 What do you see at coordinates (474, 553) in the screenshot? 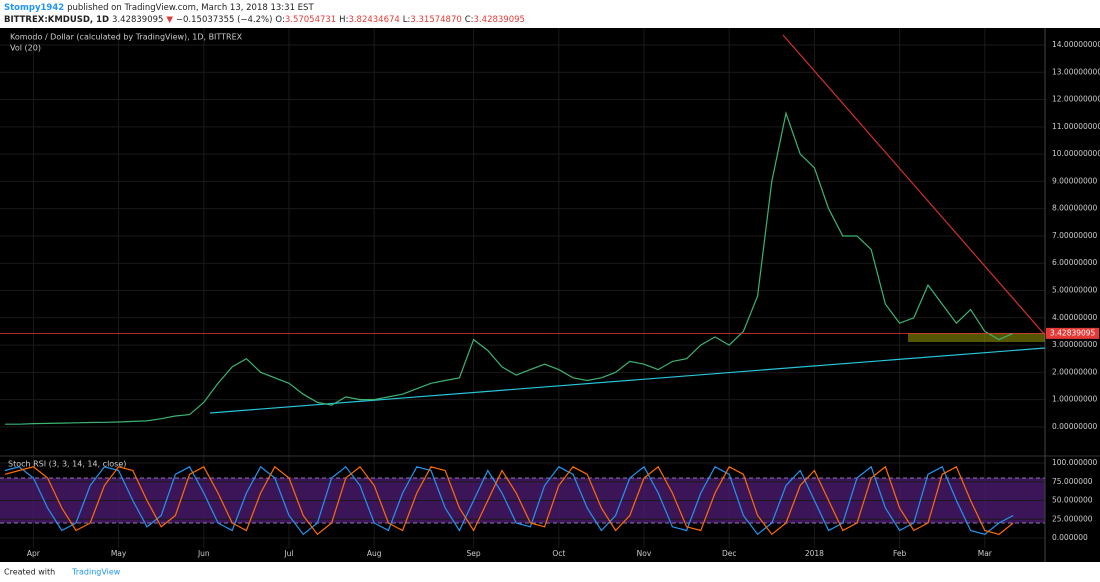
I see `x-tick-label: Sep` at bounding box center [474, 553].